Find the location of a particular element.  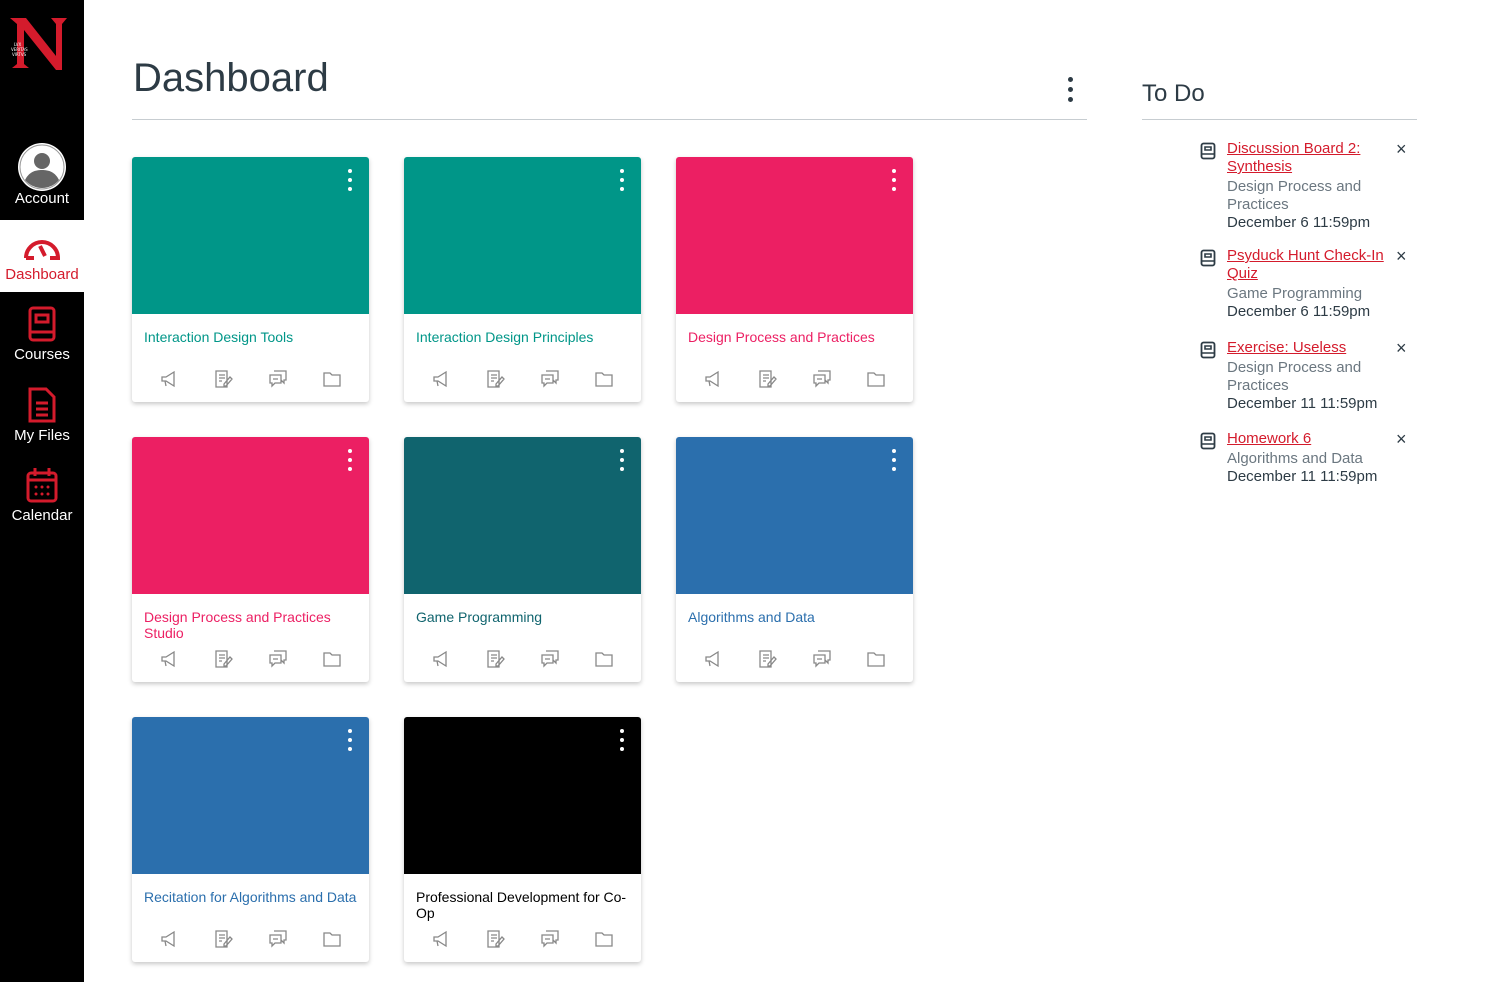

page-title: Dashboard is located at coordinates (231, 78).